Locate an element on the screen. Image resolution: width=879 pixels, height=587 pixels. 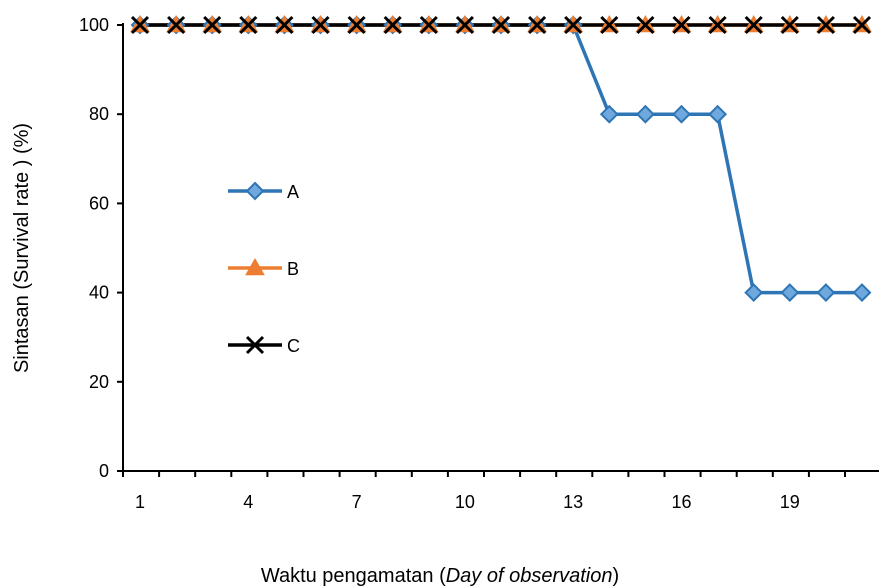
x-tick-label-16: 16 is located at coordinates (681, 502).